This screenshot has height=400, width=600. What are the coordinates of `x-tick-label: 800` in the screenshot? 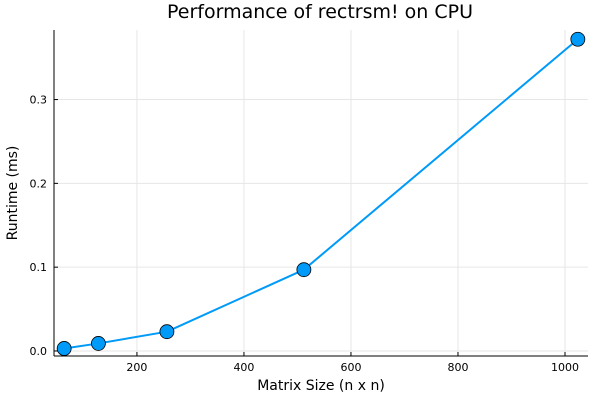 It's located at (457, 367).